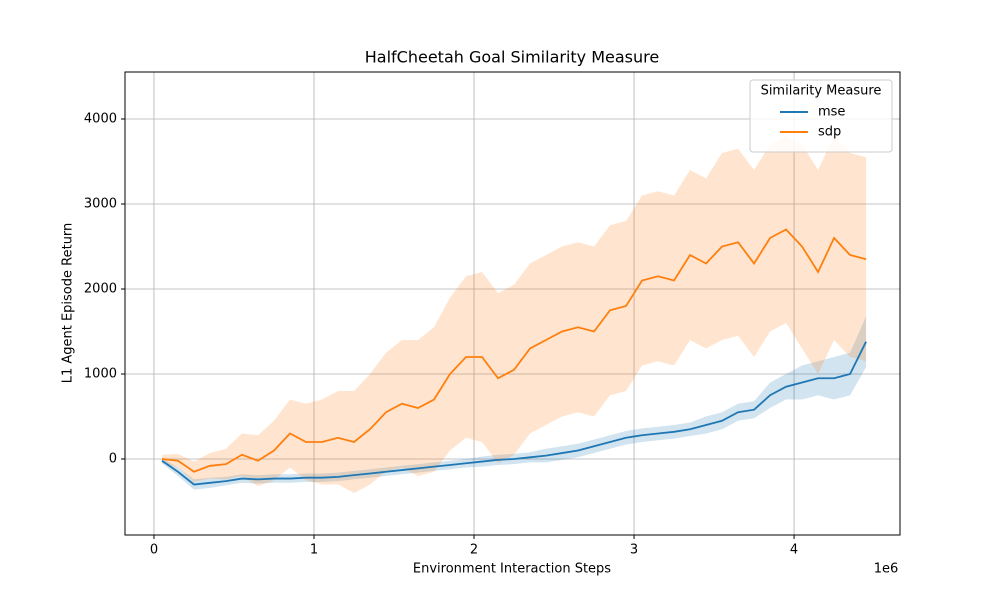 The width and height of the screenshot is (1000, 604). What do you see at coordinates (829, 132) in the screenshot?
I see `legend-label: sdp` at bounding box center [829, 132].